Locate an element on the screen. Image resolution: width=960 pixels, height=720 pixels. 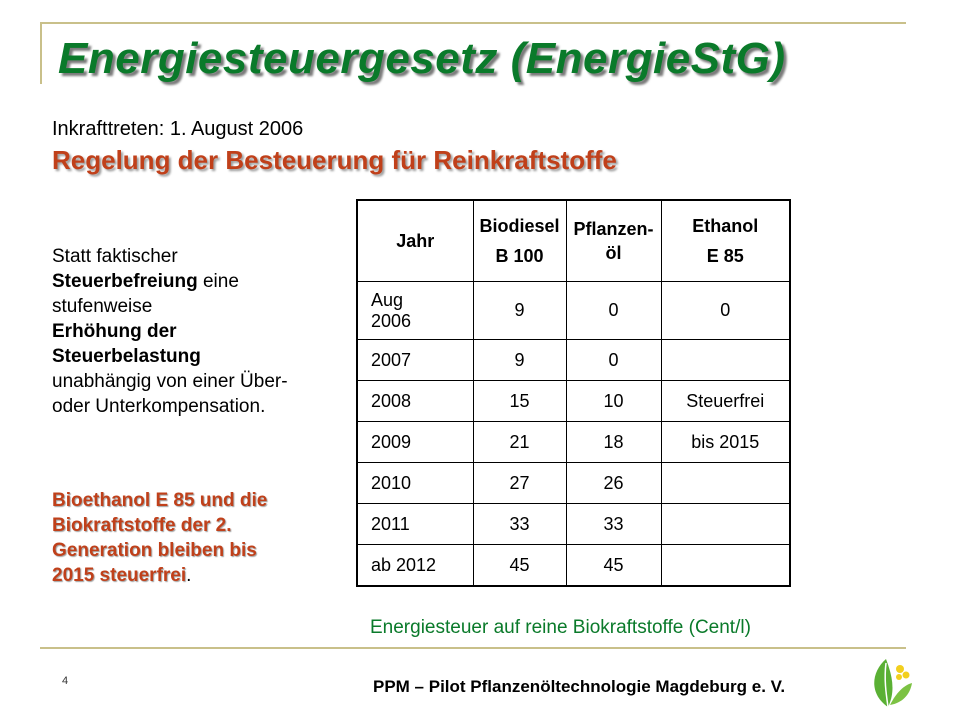
header-ethanol-line-2: E 85 is located at coordinates (725, 256).